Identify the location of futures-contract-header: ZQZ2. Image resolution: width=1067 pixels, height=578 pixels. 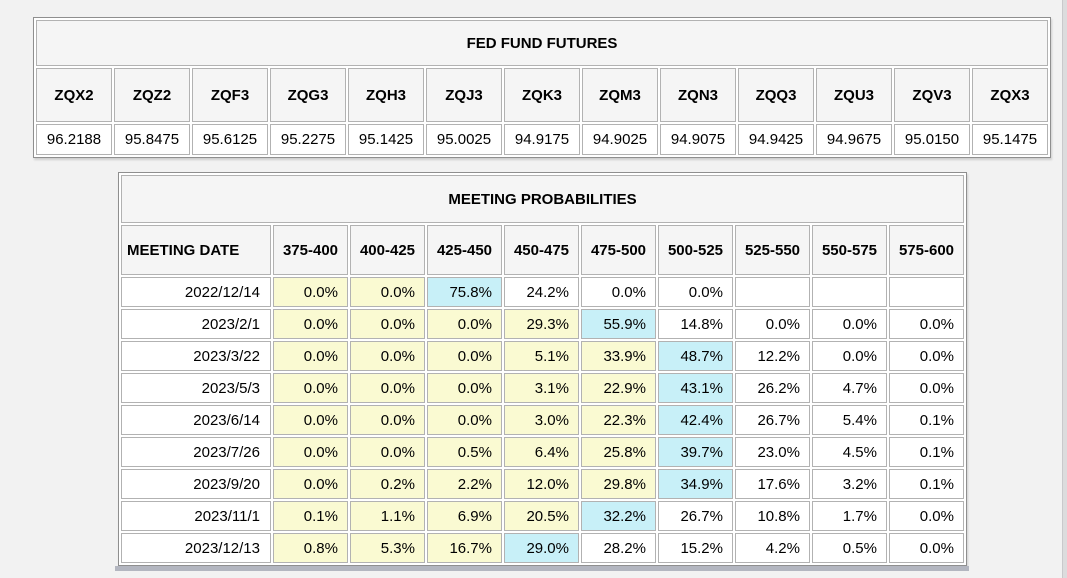
(152, 95).